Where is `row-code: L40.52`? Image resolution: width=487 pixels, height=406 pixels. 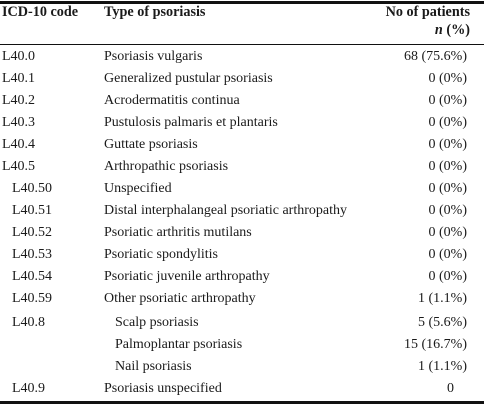 row-code: L40.52 is located at coordinates (32, 232).